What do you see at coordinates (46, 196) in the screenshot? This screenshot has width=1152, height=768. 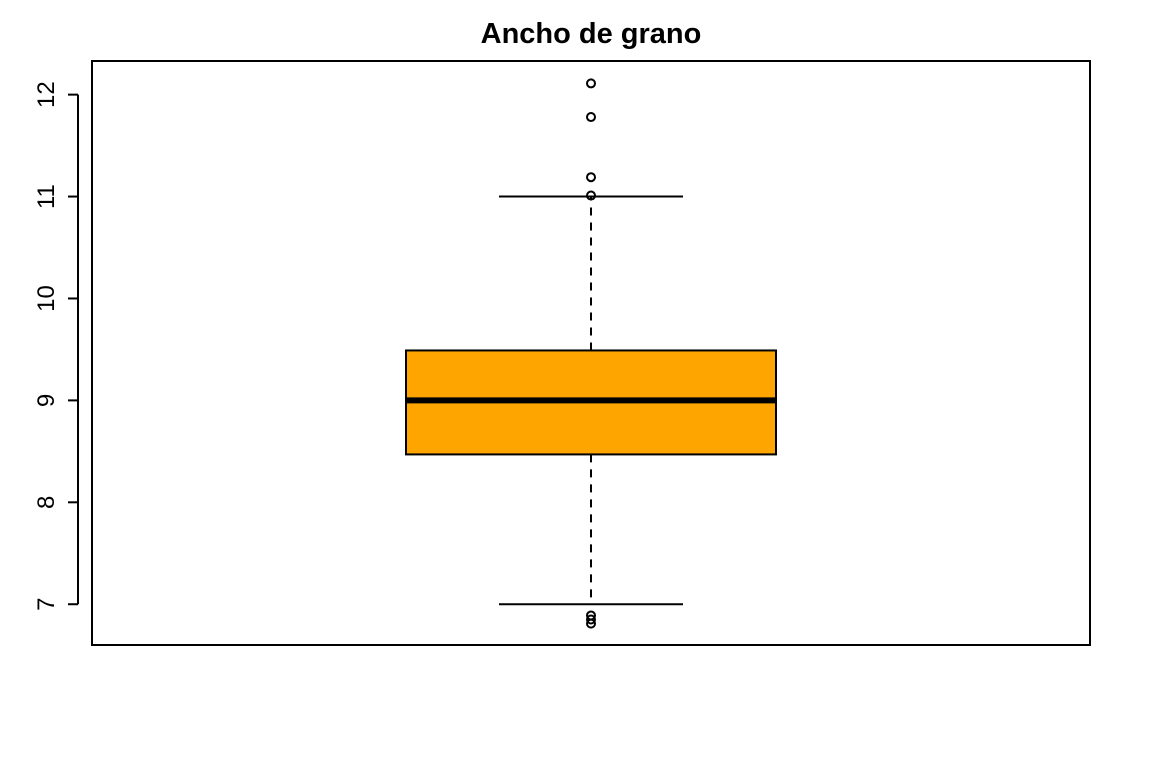 I see `y-tick-label: 11` at bounding box center [46, 196].